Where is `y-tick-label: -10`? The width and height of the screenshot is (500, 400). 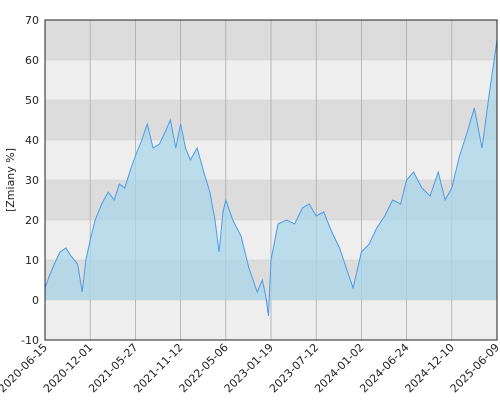
y-tick-label: -10 is located at coordinates (30, 340).